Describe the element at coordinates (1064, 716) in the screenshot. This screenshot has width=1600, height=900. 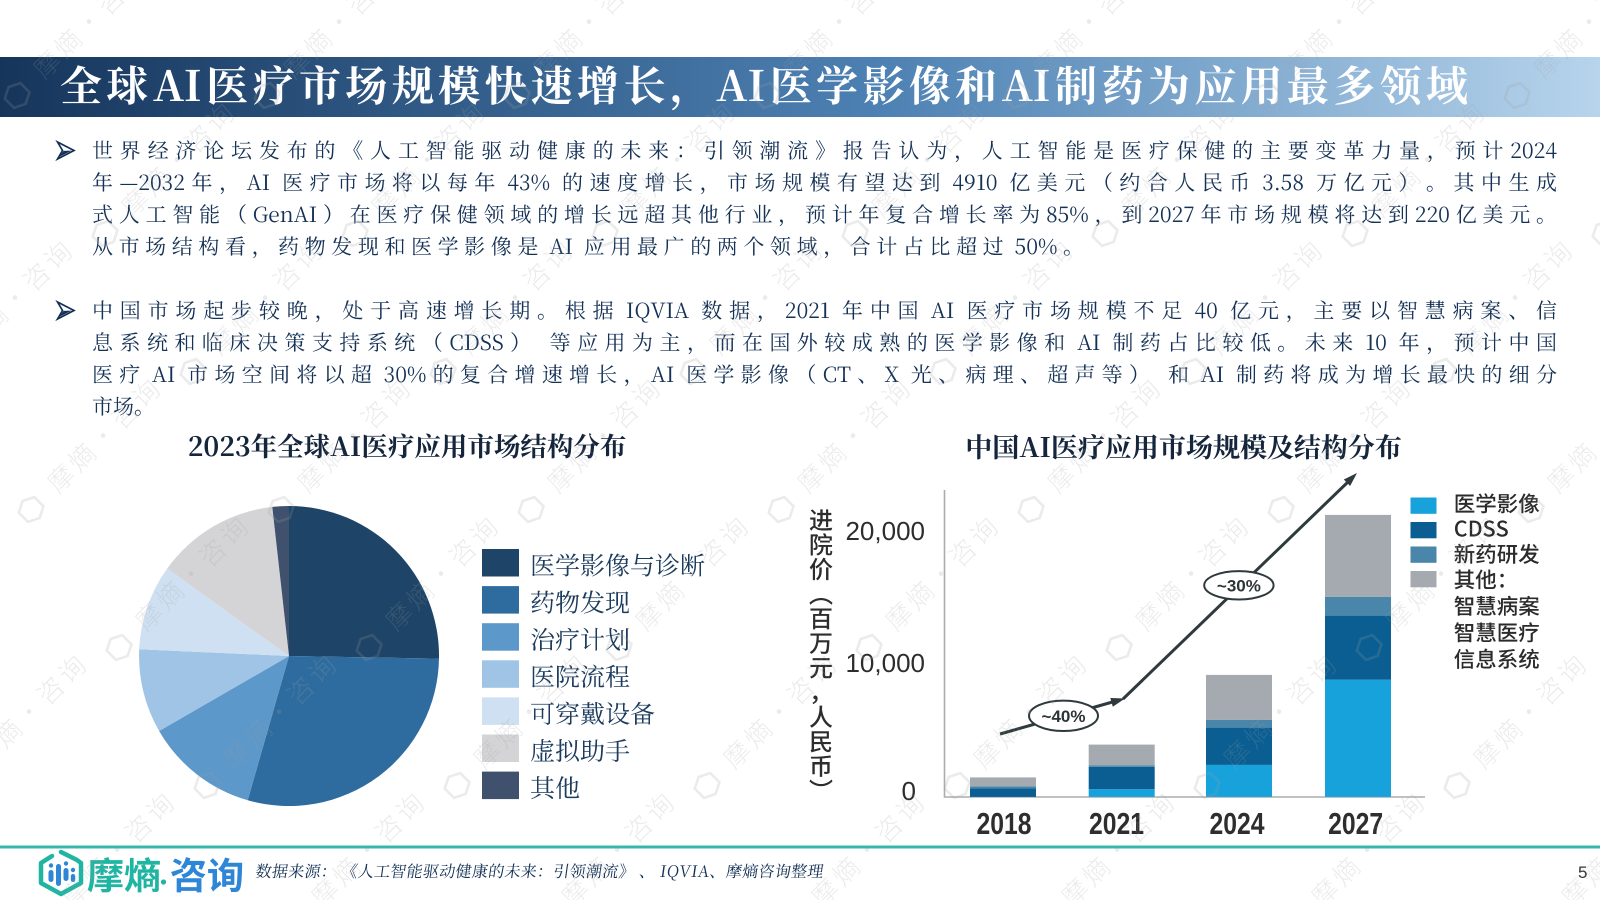
I see `svg-text: ~40%` at that location.